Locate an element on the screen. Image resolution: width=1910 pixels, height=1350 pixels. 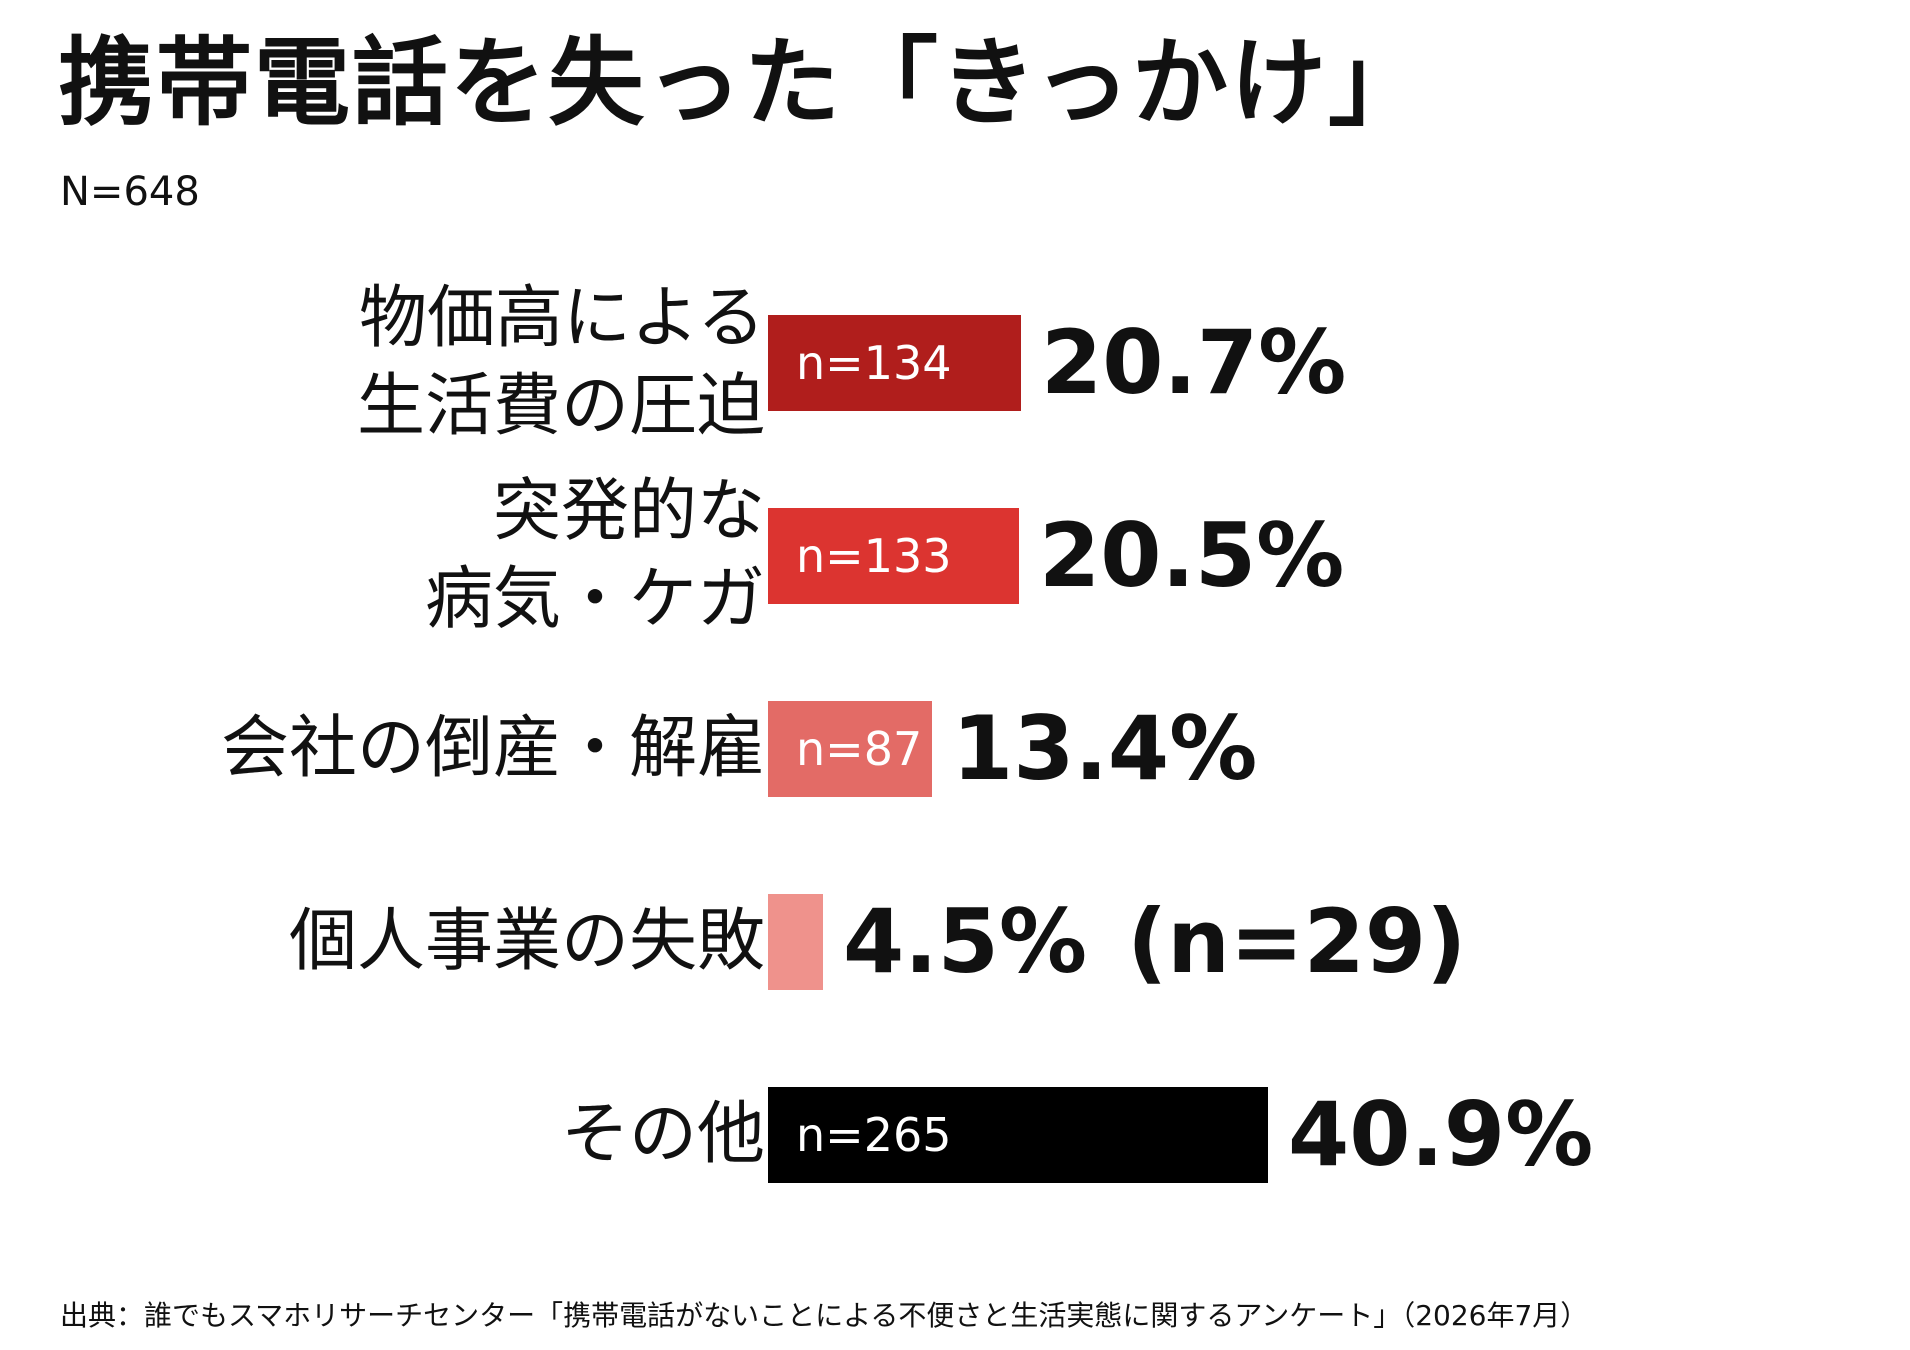
value-label: 4.5% (n=29) is located at coordinates (1154, 942).